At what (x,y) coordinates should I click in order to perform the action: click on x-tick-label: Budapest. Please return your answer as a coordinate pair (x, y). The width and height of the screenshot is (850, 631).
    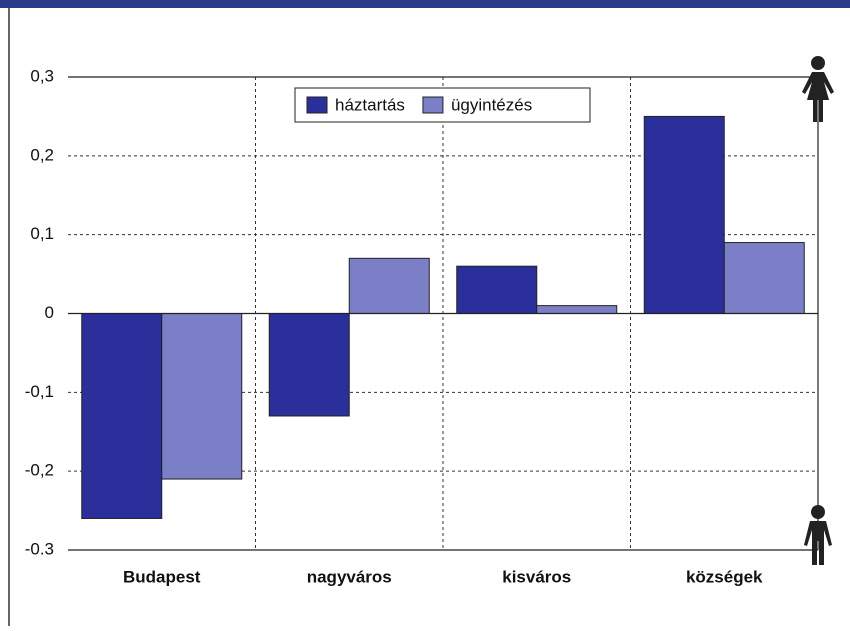
    Looking at the image, I should click on (162, 576).